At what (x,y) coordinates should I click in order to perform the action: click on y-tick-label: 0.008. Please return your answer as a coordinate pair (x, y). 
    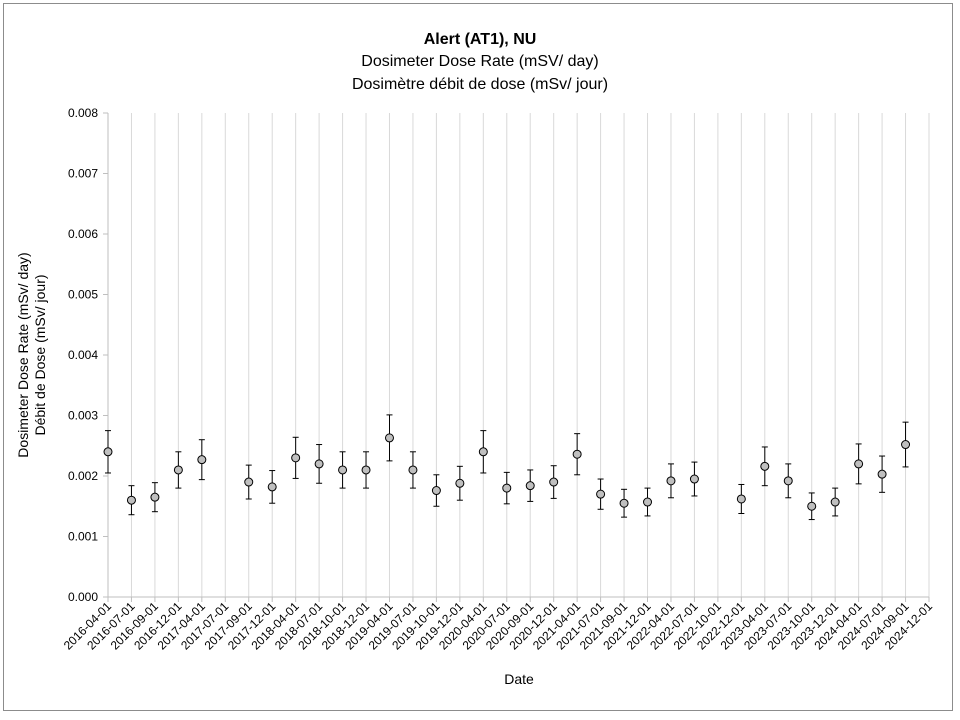
    Looking at the image, I should click on (83, 113).